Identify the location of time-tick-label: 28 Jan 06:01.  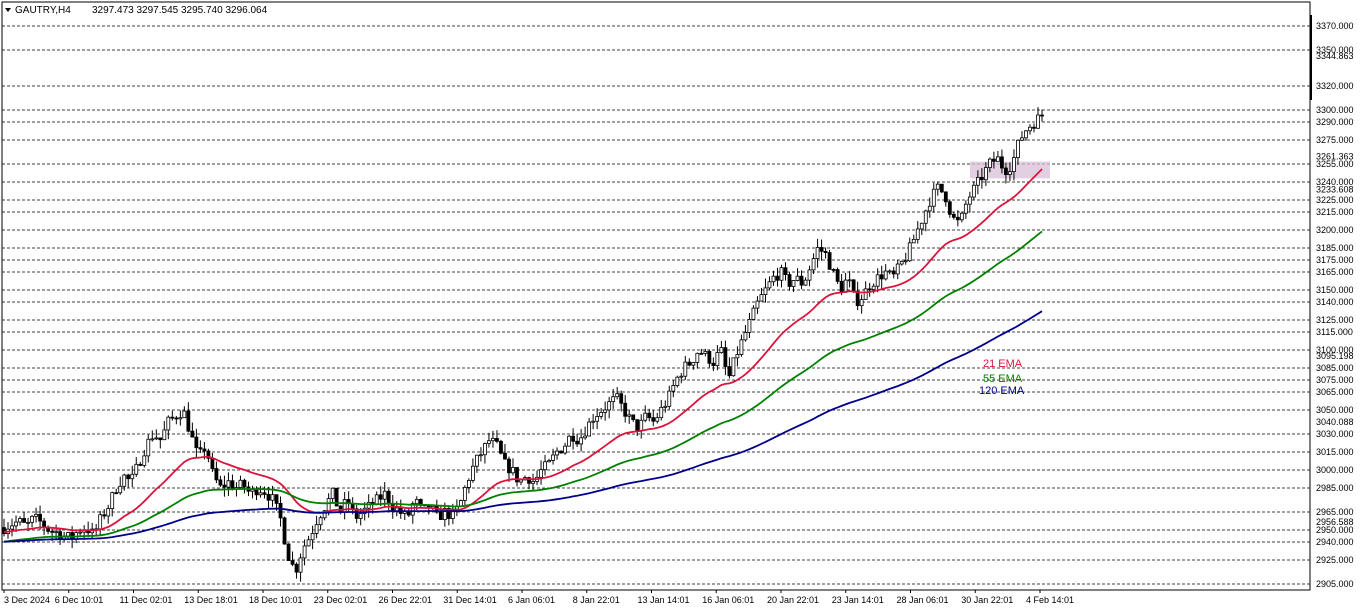
(923, 600).